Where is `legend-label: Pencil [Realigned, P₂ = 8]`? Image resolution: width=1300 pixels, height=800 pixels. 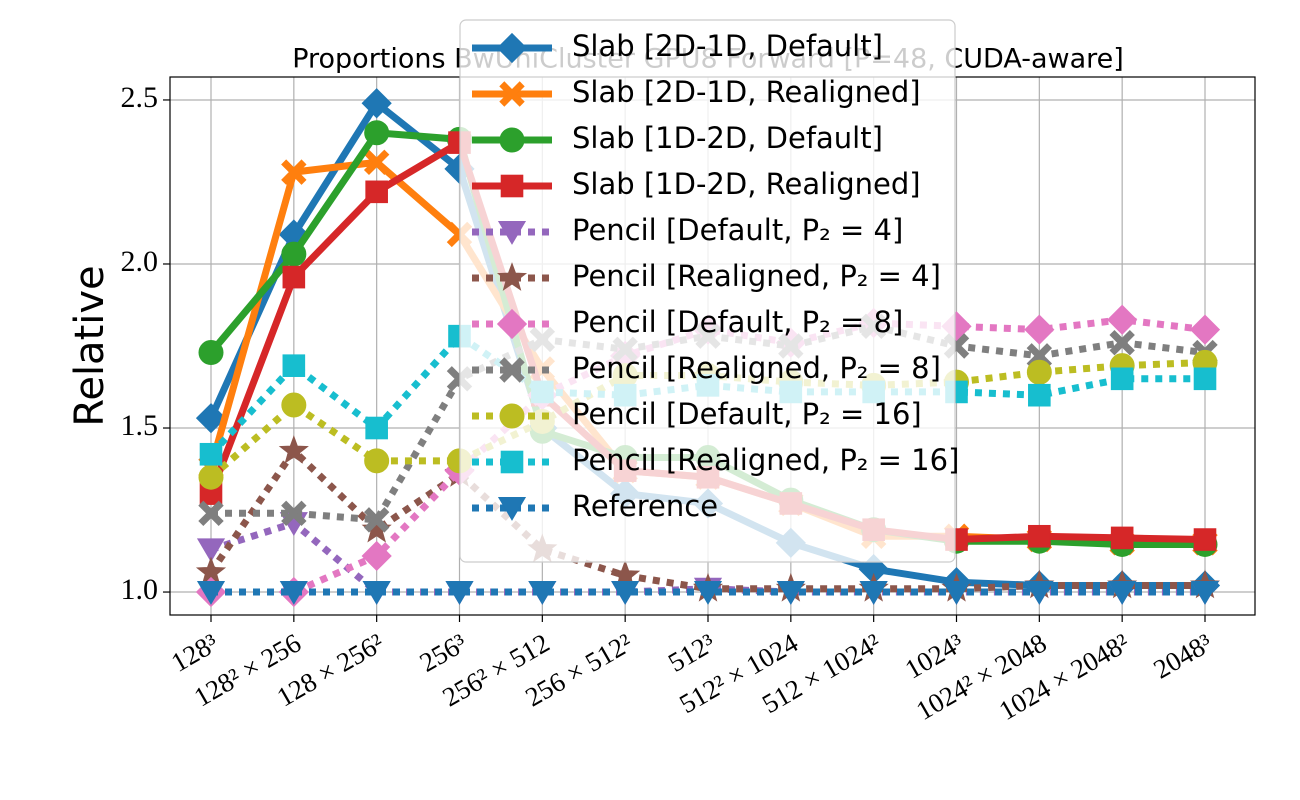
legend-label: Pencil [Realigned, P₂ = 8] is located at coordinates (756, 368).